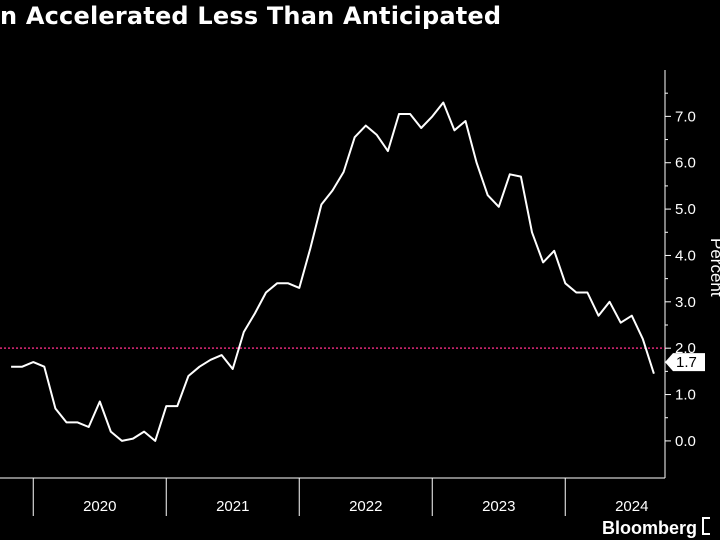 This screenshot has height=540, width=720. I want to click on y-tick-label: 0.0, so click(685, 441).